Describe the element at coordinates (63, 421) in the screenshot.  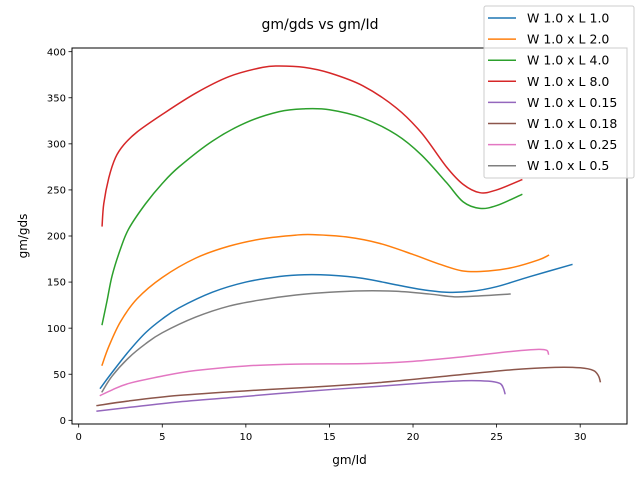
I see `y-tick-label: 0` at that location.